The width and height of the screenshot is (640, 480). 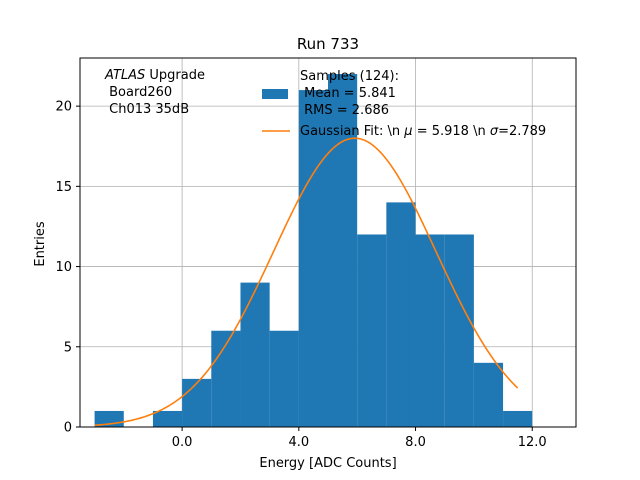 I want to click on atlas-annotation: ATLAS Upgrade Board260 Ch013 35dB, so click(x=154, y=92).